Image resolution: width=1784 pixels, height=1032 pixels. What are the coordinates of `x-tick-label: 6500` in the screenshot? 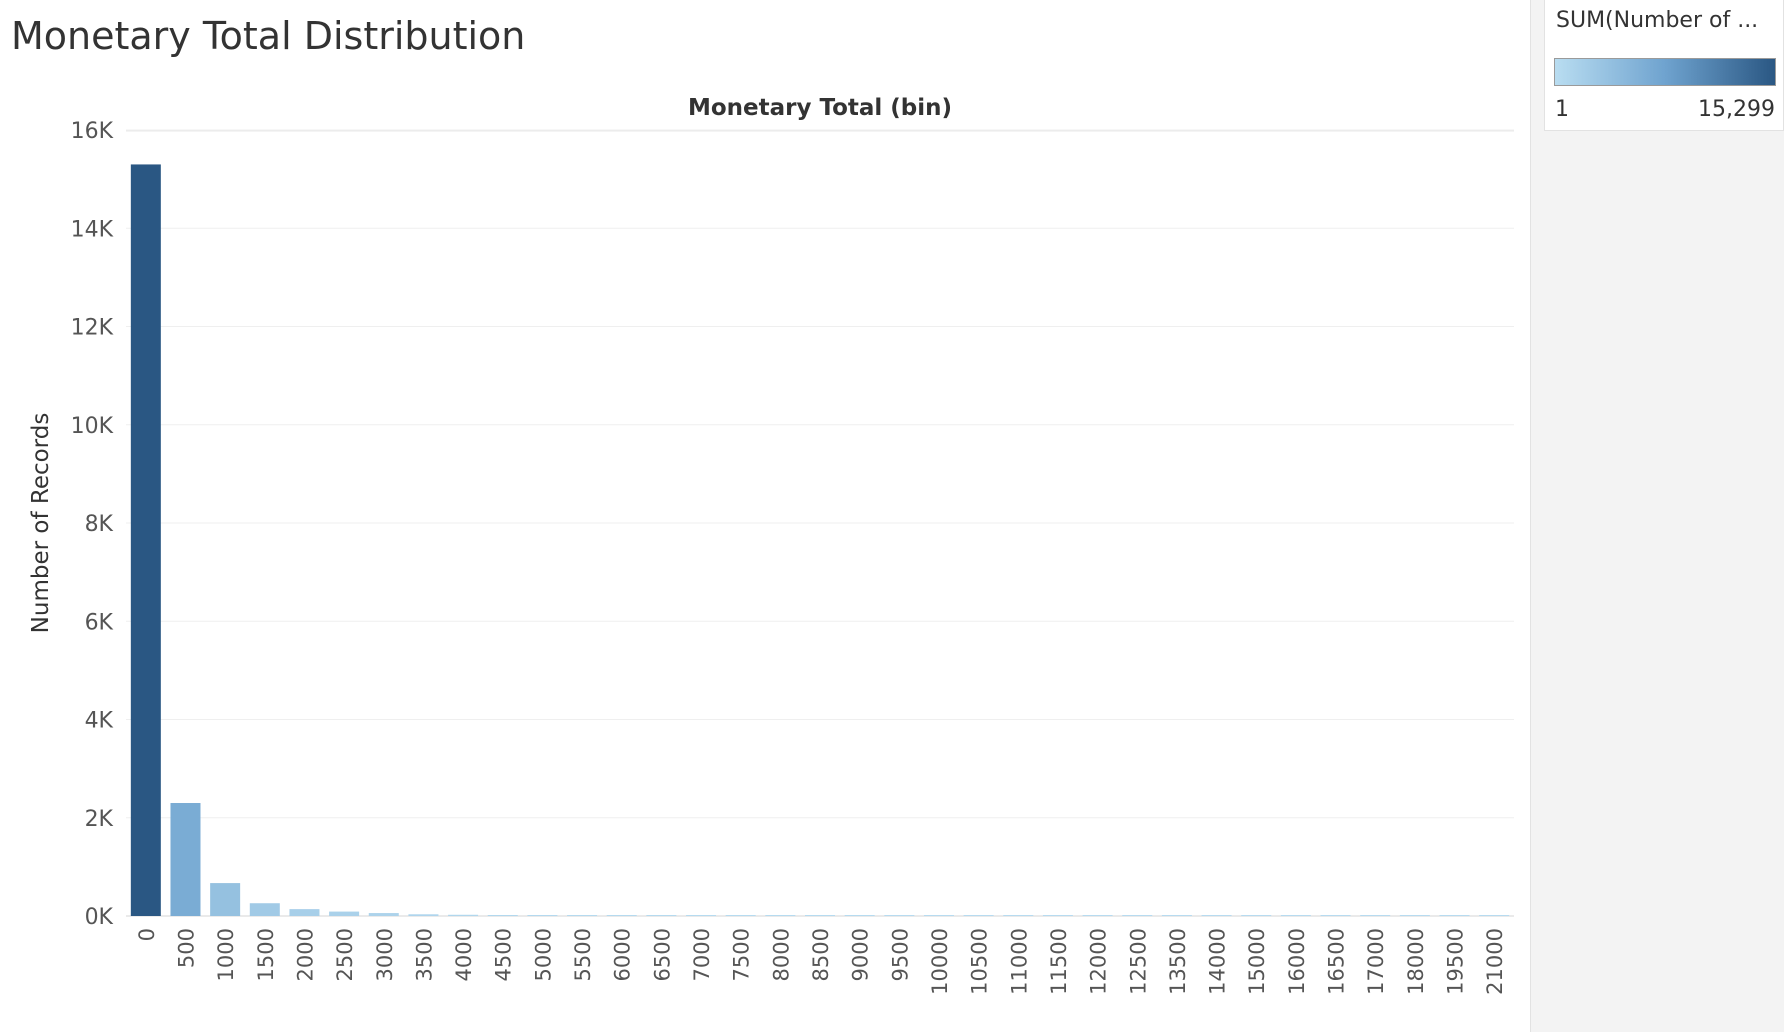 It's located at (662, 954).